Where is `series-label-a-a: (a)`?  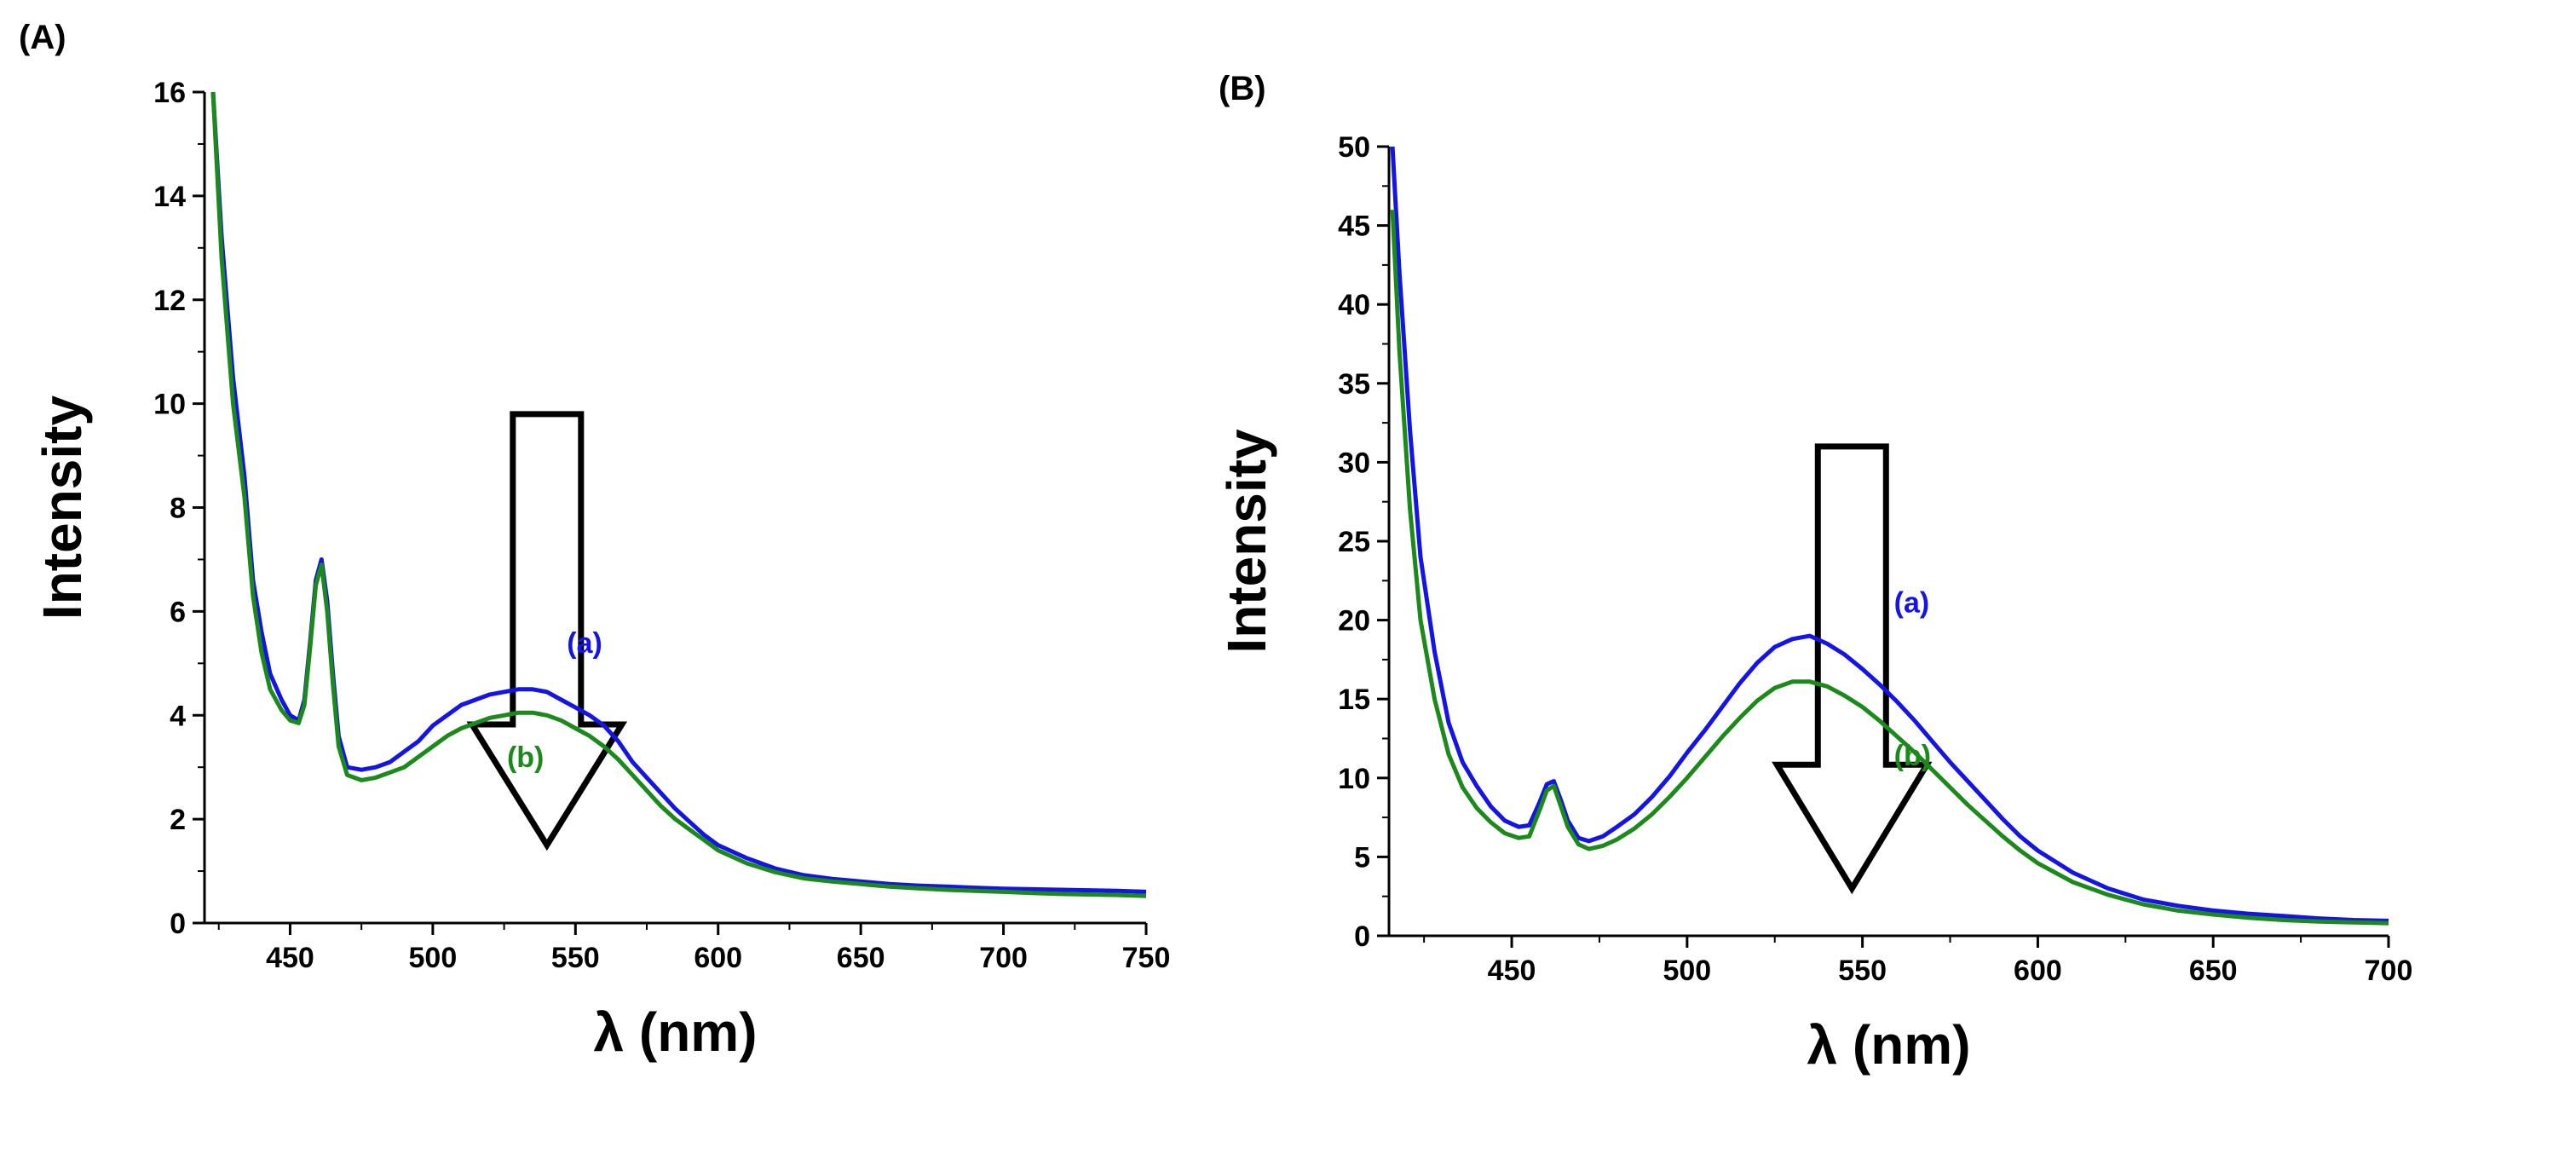 series-label-a-a: (a) is located at coordinates (584, 643).